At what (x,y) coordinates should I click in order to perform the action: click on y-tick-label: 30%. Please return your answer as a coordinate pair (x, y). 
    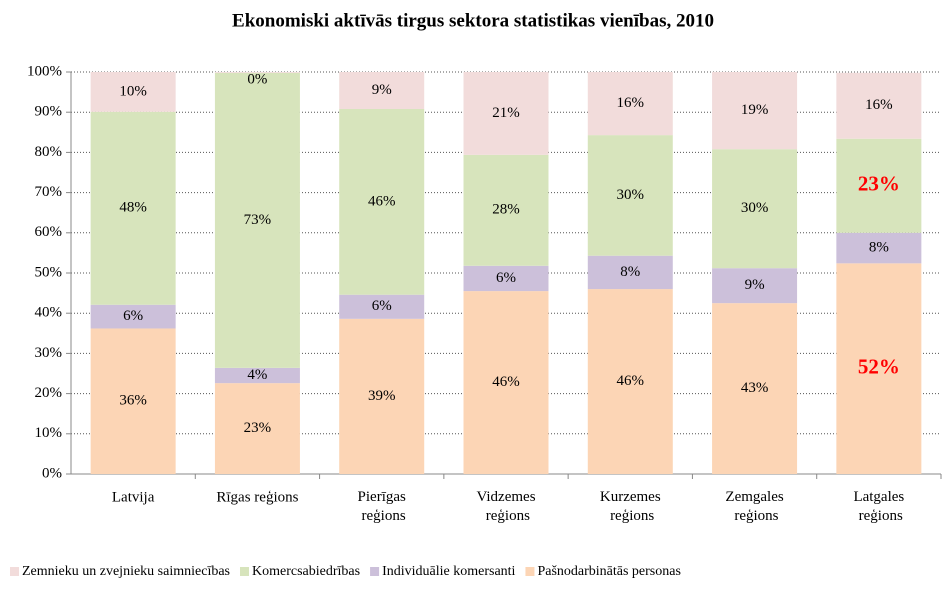
    Looking at the image, I should click on (49, 353).